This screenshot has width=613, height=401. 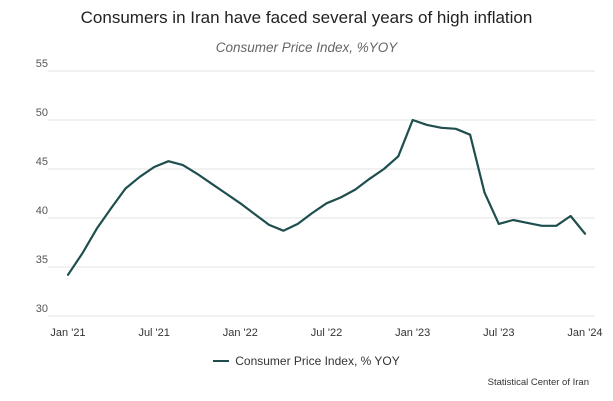 What do you see at coordinates (42, 309) in the screenshot?
I see `y-tick-label: 30` at bounding box center [42, 309].